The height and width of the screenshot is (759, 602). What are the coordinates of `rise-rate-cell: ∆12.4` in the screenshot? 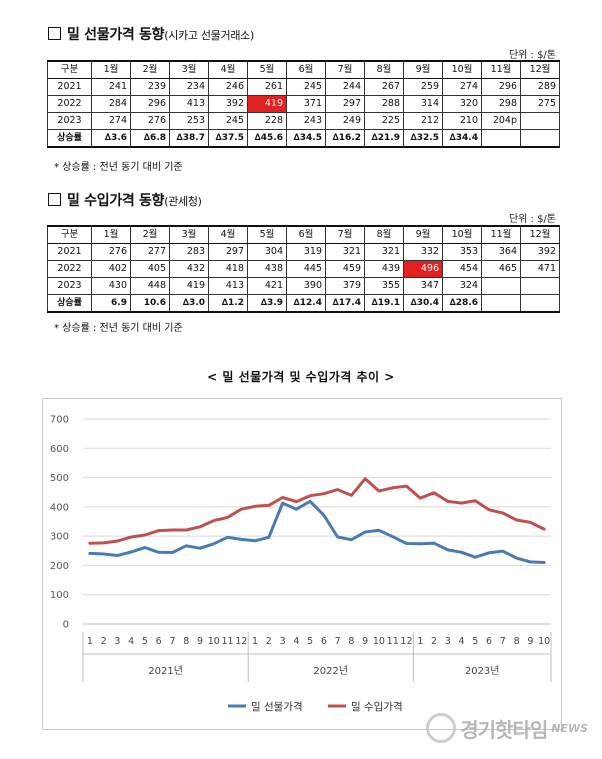 It's located at (306, 303).